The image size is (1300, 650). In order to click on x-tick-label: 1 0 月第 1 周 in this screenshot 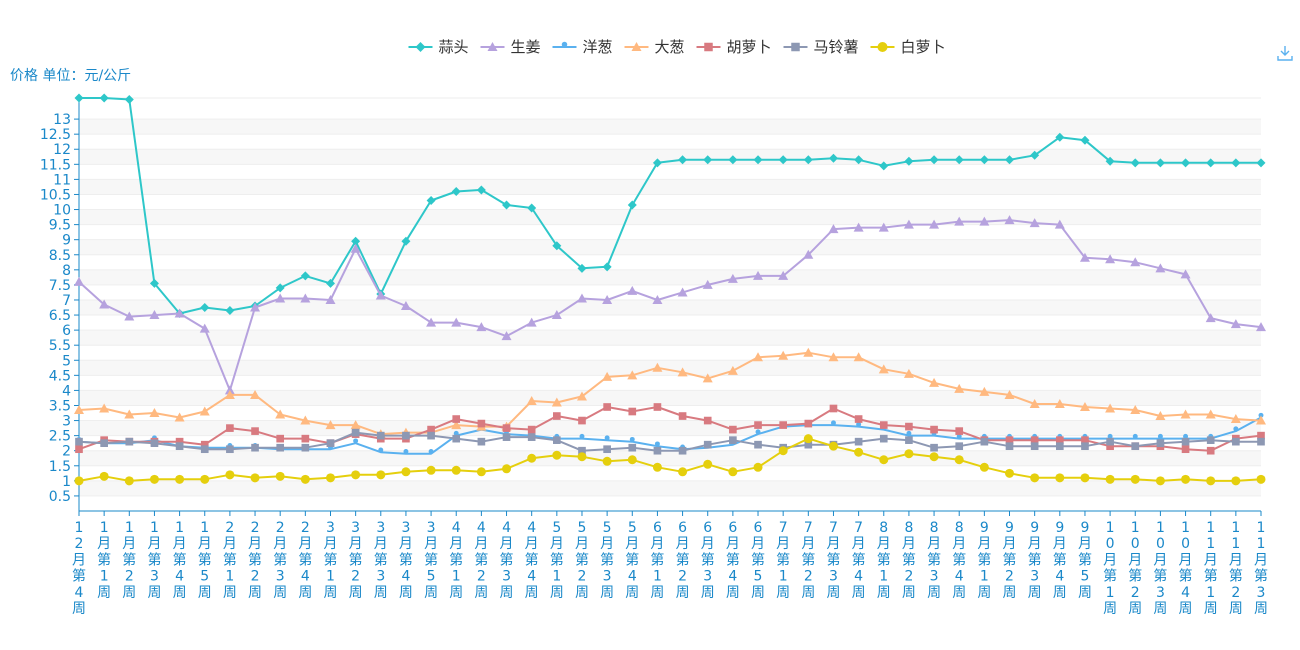, I will do `click(1110, 568)`.